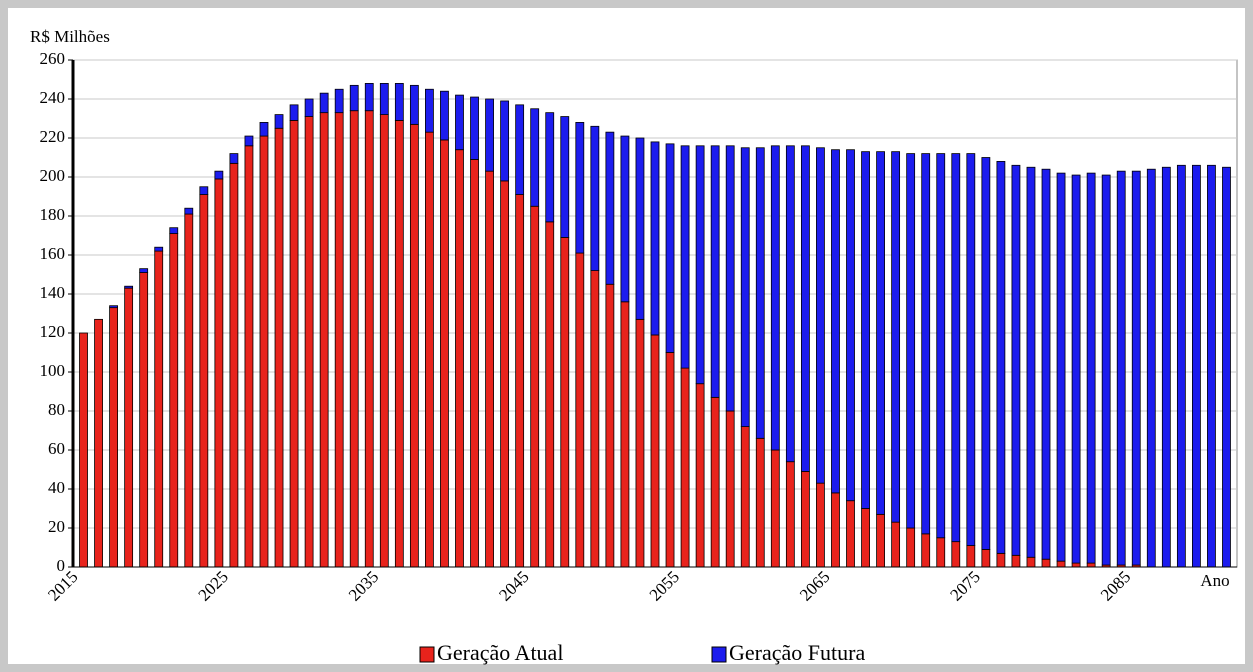 The height and width of the screenshot is (672, 1253). I want to click on y-tick-label: 160, so click(53, 253).